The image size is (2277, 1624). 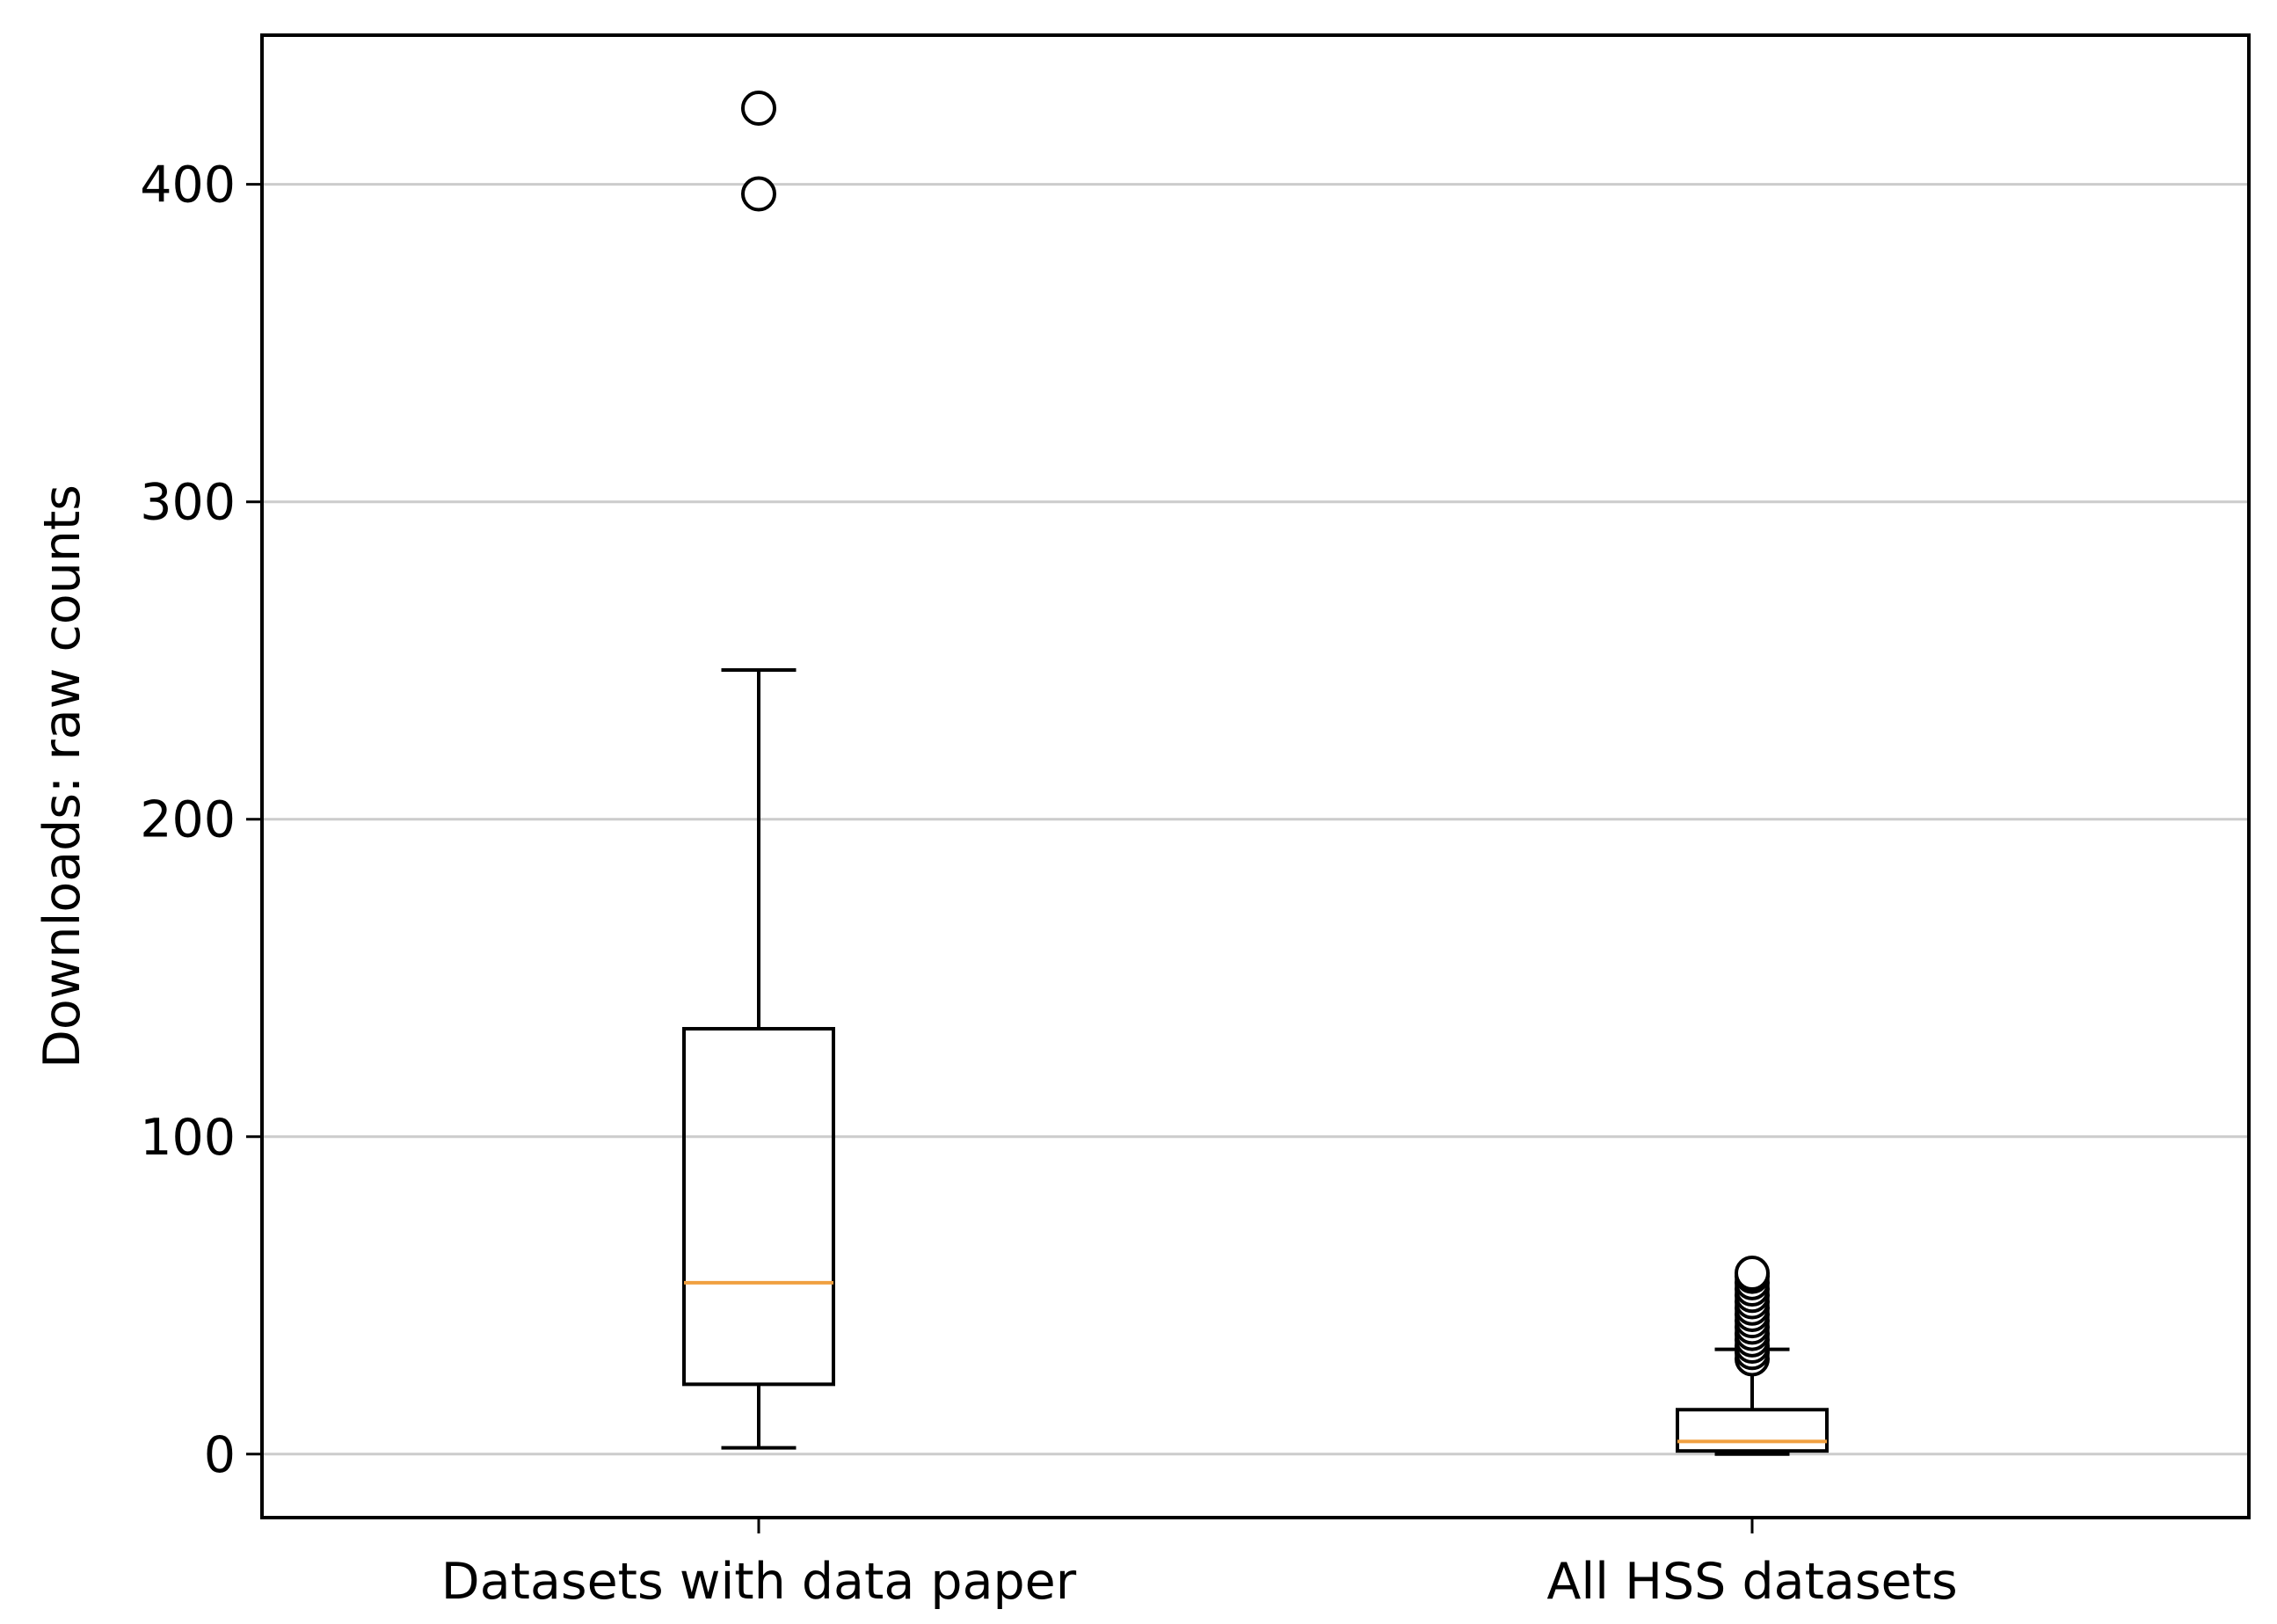 What do you see at coordinates (1752, 1582) in the screenshot?
I see `x-tick-label: All HSS datasets` at bounding box center [1752, 1582].